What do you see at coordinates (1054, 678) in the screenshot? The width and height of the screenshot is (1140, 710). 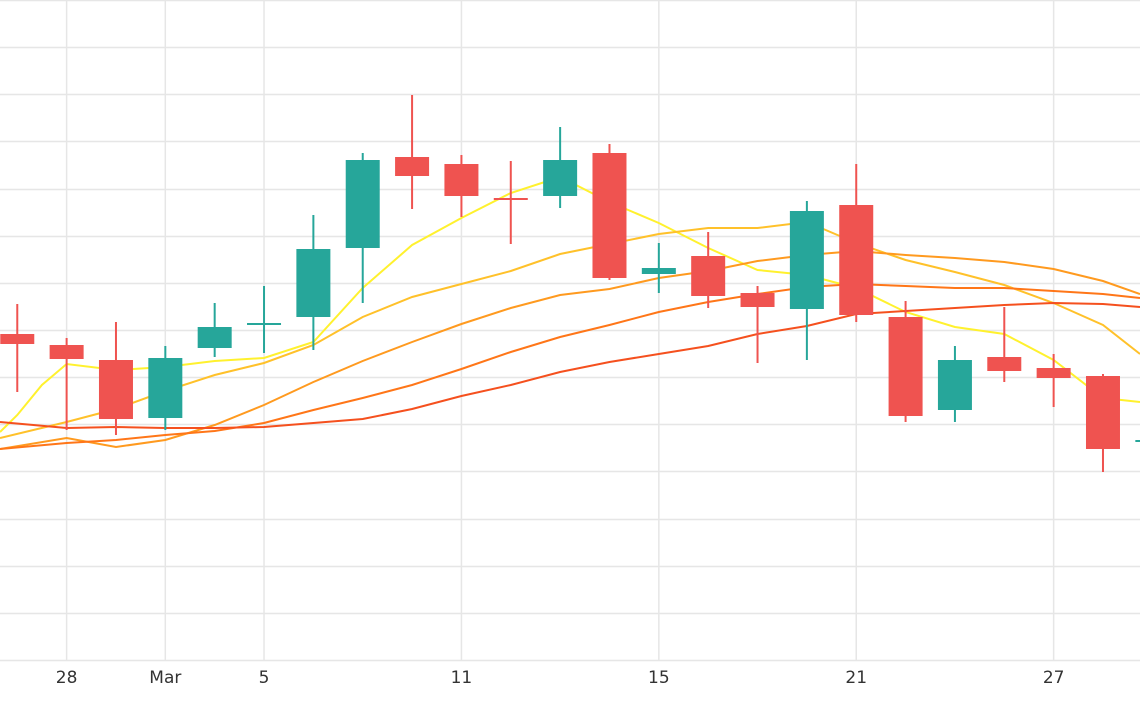 I see `x-tick-label: 27` at bounding box center [1054, 678].